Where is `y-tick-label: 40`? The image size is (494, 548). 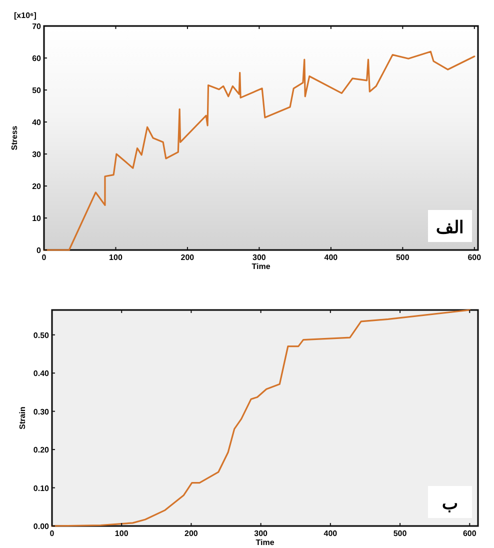 y-tick-label: 40 is located at coordinates (37, 122).